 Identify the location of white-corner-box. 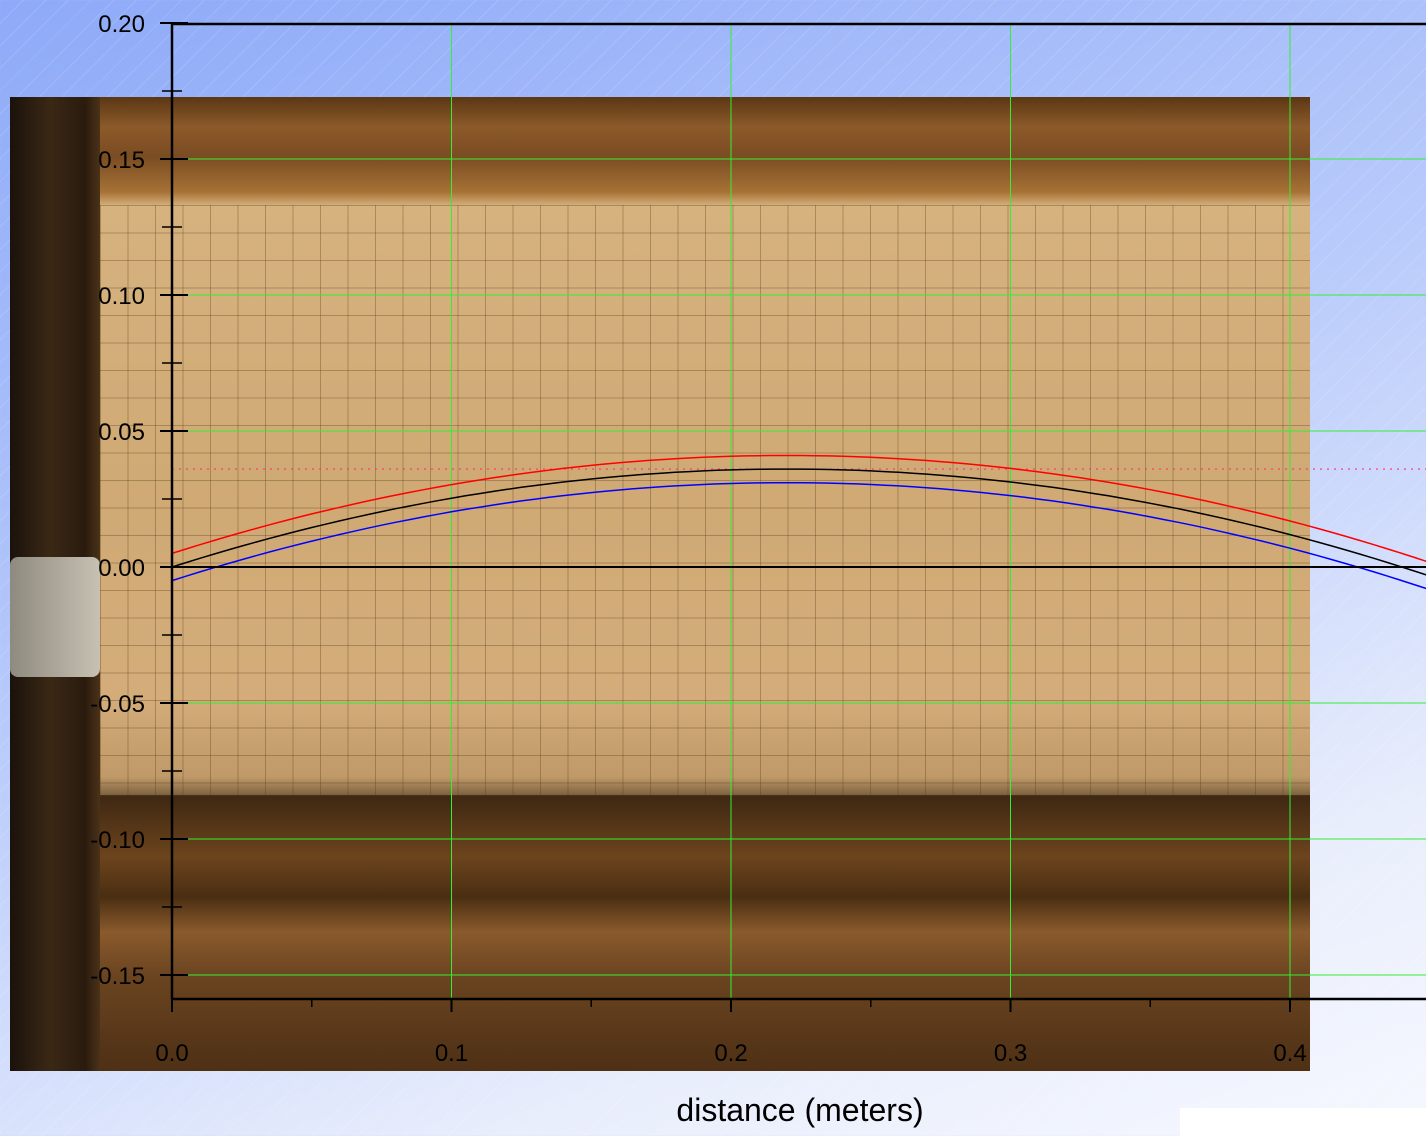
(1303, 1122).